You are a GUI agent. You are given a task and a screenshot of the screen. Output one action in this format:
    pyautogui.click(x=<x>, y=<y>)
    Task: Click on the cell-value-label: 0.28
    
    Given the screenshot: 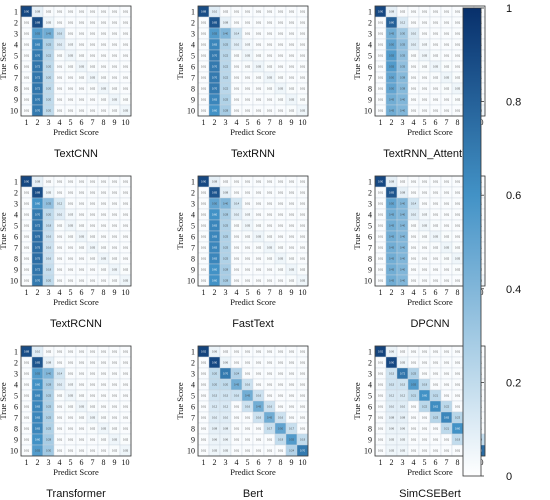 What is the action you would take?
    pyautogui.click(x=226, y=281)
    